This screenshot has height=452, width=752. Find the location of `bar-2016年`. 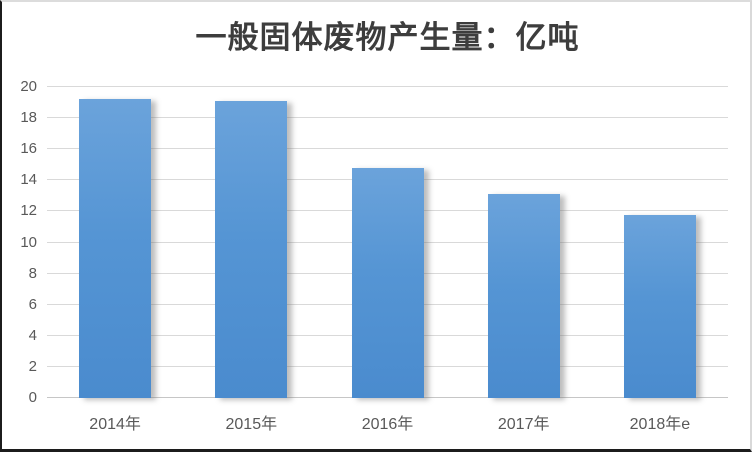

bar-2016年 is located at coordinates (387, 282).